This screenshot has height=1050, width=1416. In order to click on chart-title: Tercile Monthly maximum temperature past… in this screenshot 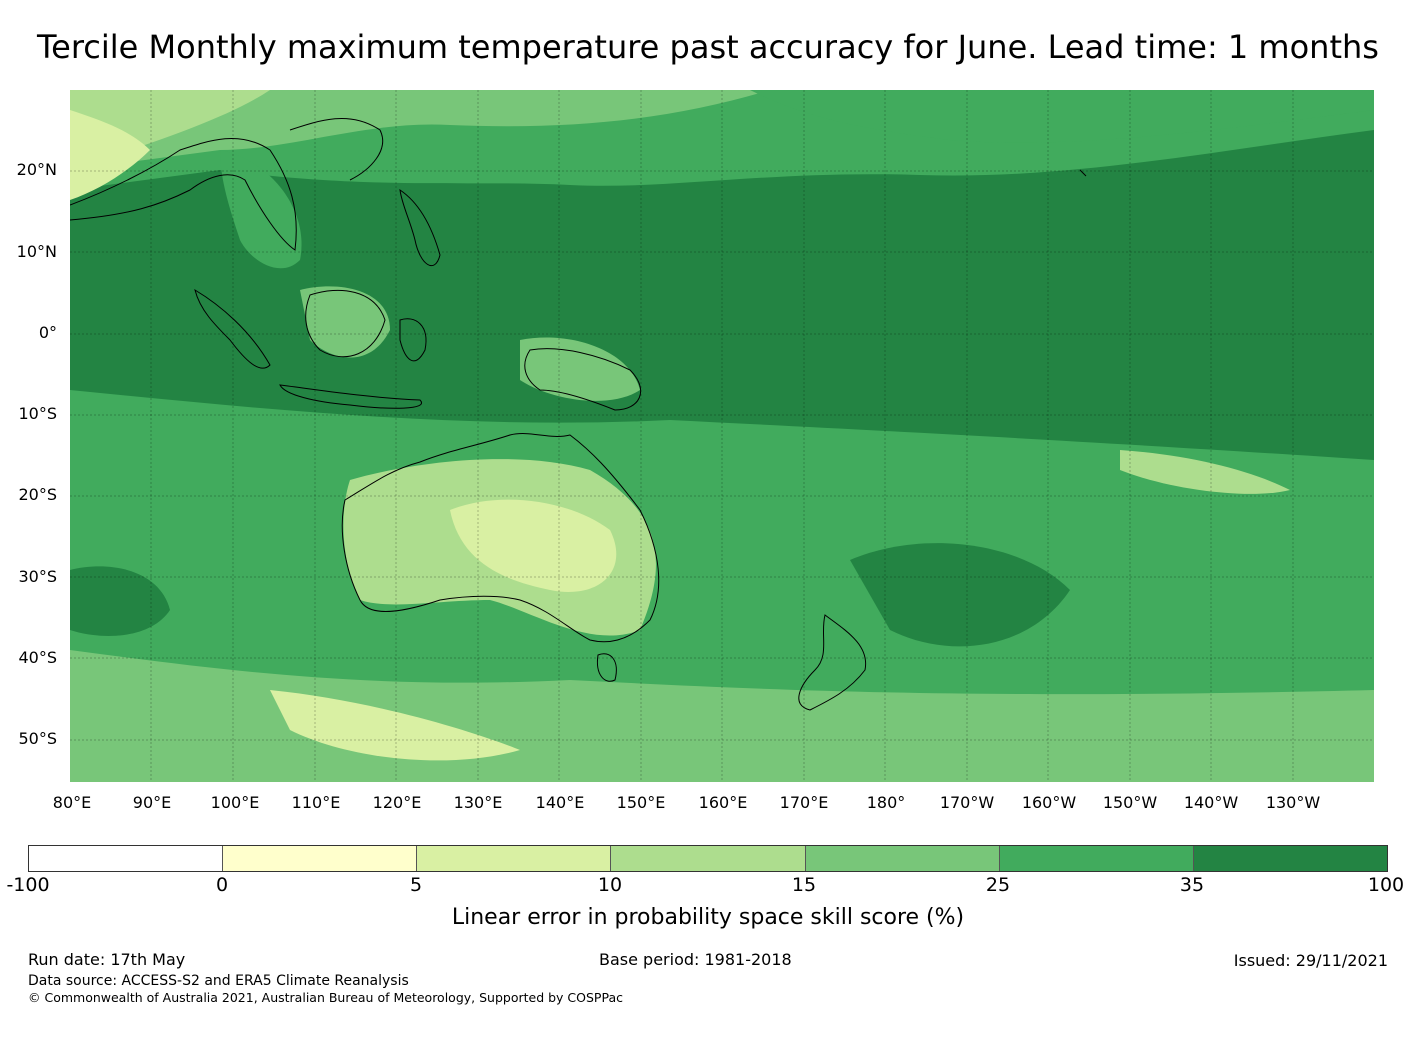, I will do `click(708, 47)`.